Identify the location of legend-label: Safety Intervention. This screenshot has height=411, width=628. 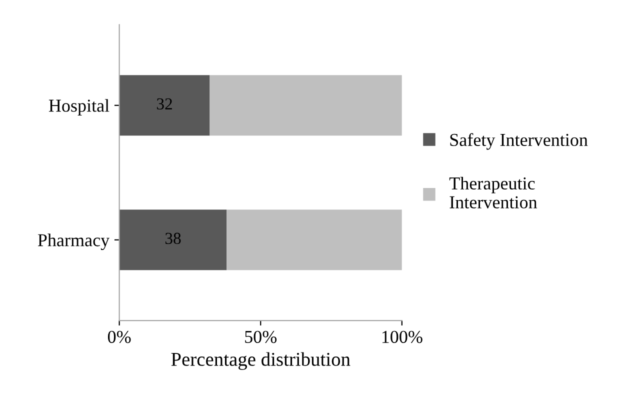
(519, 141).